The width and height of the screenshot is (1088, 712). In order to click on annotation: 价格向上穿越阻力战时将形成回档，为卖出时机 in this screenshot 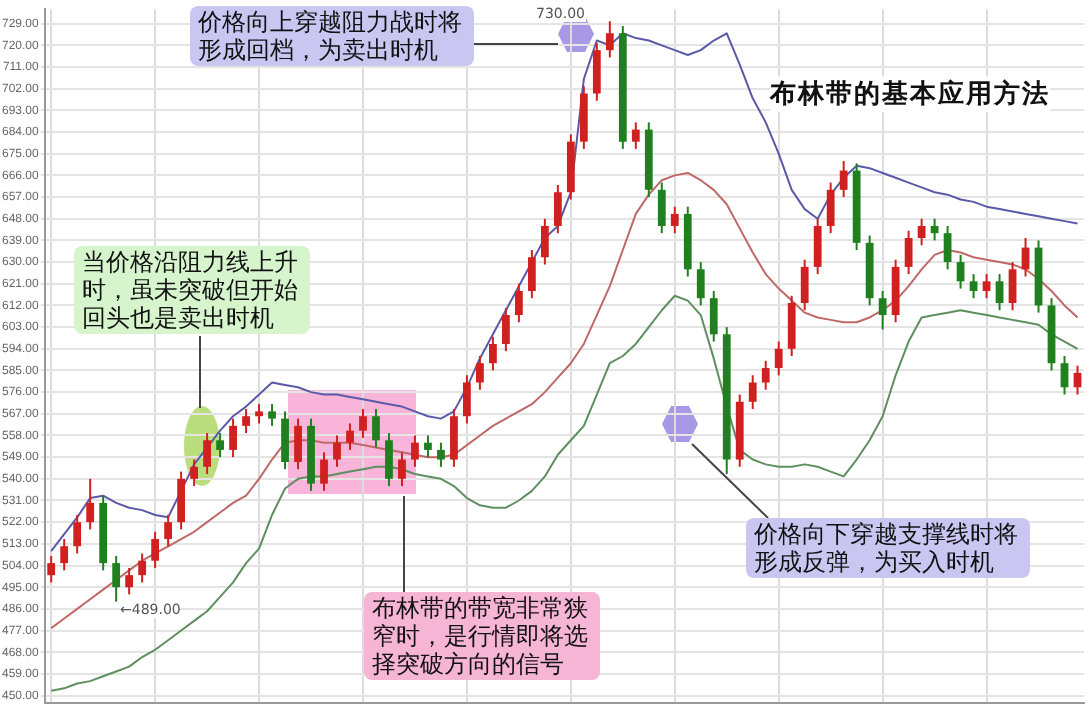, I will do `click(332, 36)`.